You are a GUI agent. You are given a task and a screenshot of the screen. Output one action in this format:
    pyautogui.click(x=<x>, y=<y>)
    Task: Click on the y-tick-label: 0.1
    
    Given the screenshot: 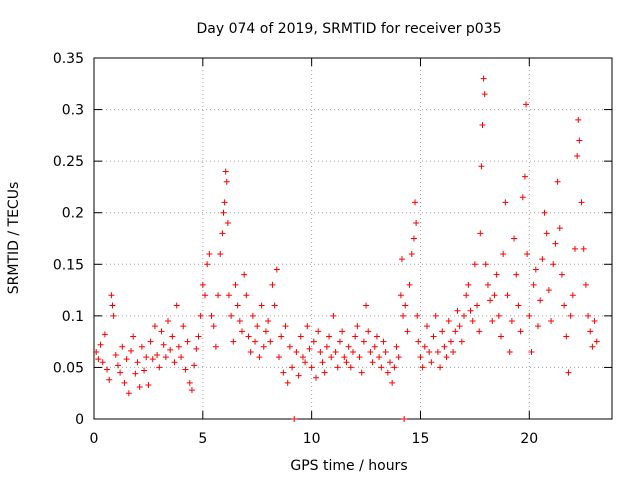 What is the action you would take?
    pyautogui.click(x=73, y=317)
    